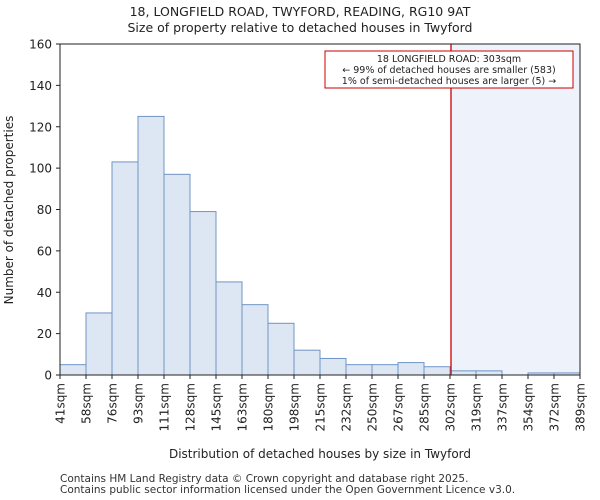 The width and height of the screenshot is (600, 500). What do you see at coordinates (359, 370) in the screenshot?
I see `bar-232sqm` at bounding box center [359, 370].